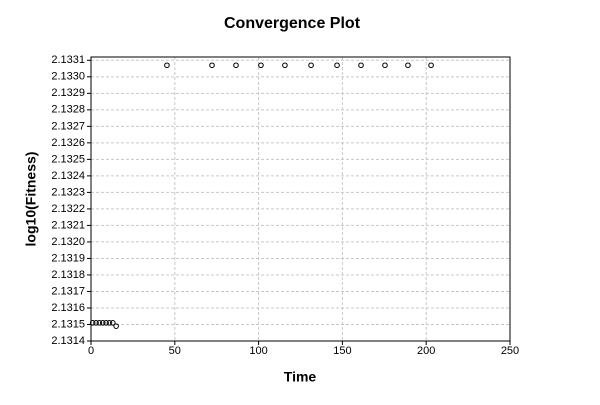  I want to click on x-tick-label: 150, so click(342, 351).